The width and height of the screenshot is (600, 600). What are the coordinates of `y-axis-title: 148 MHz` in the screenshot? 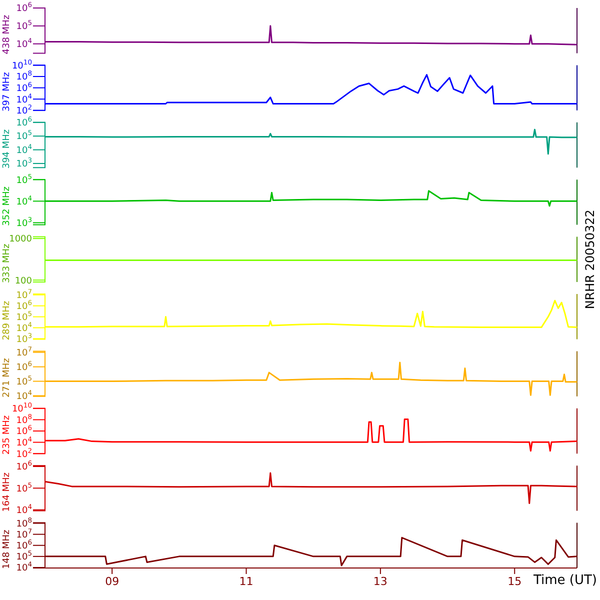 It's located at (7, 549).